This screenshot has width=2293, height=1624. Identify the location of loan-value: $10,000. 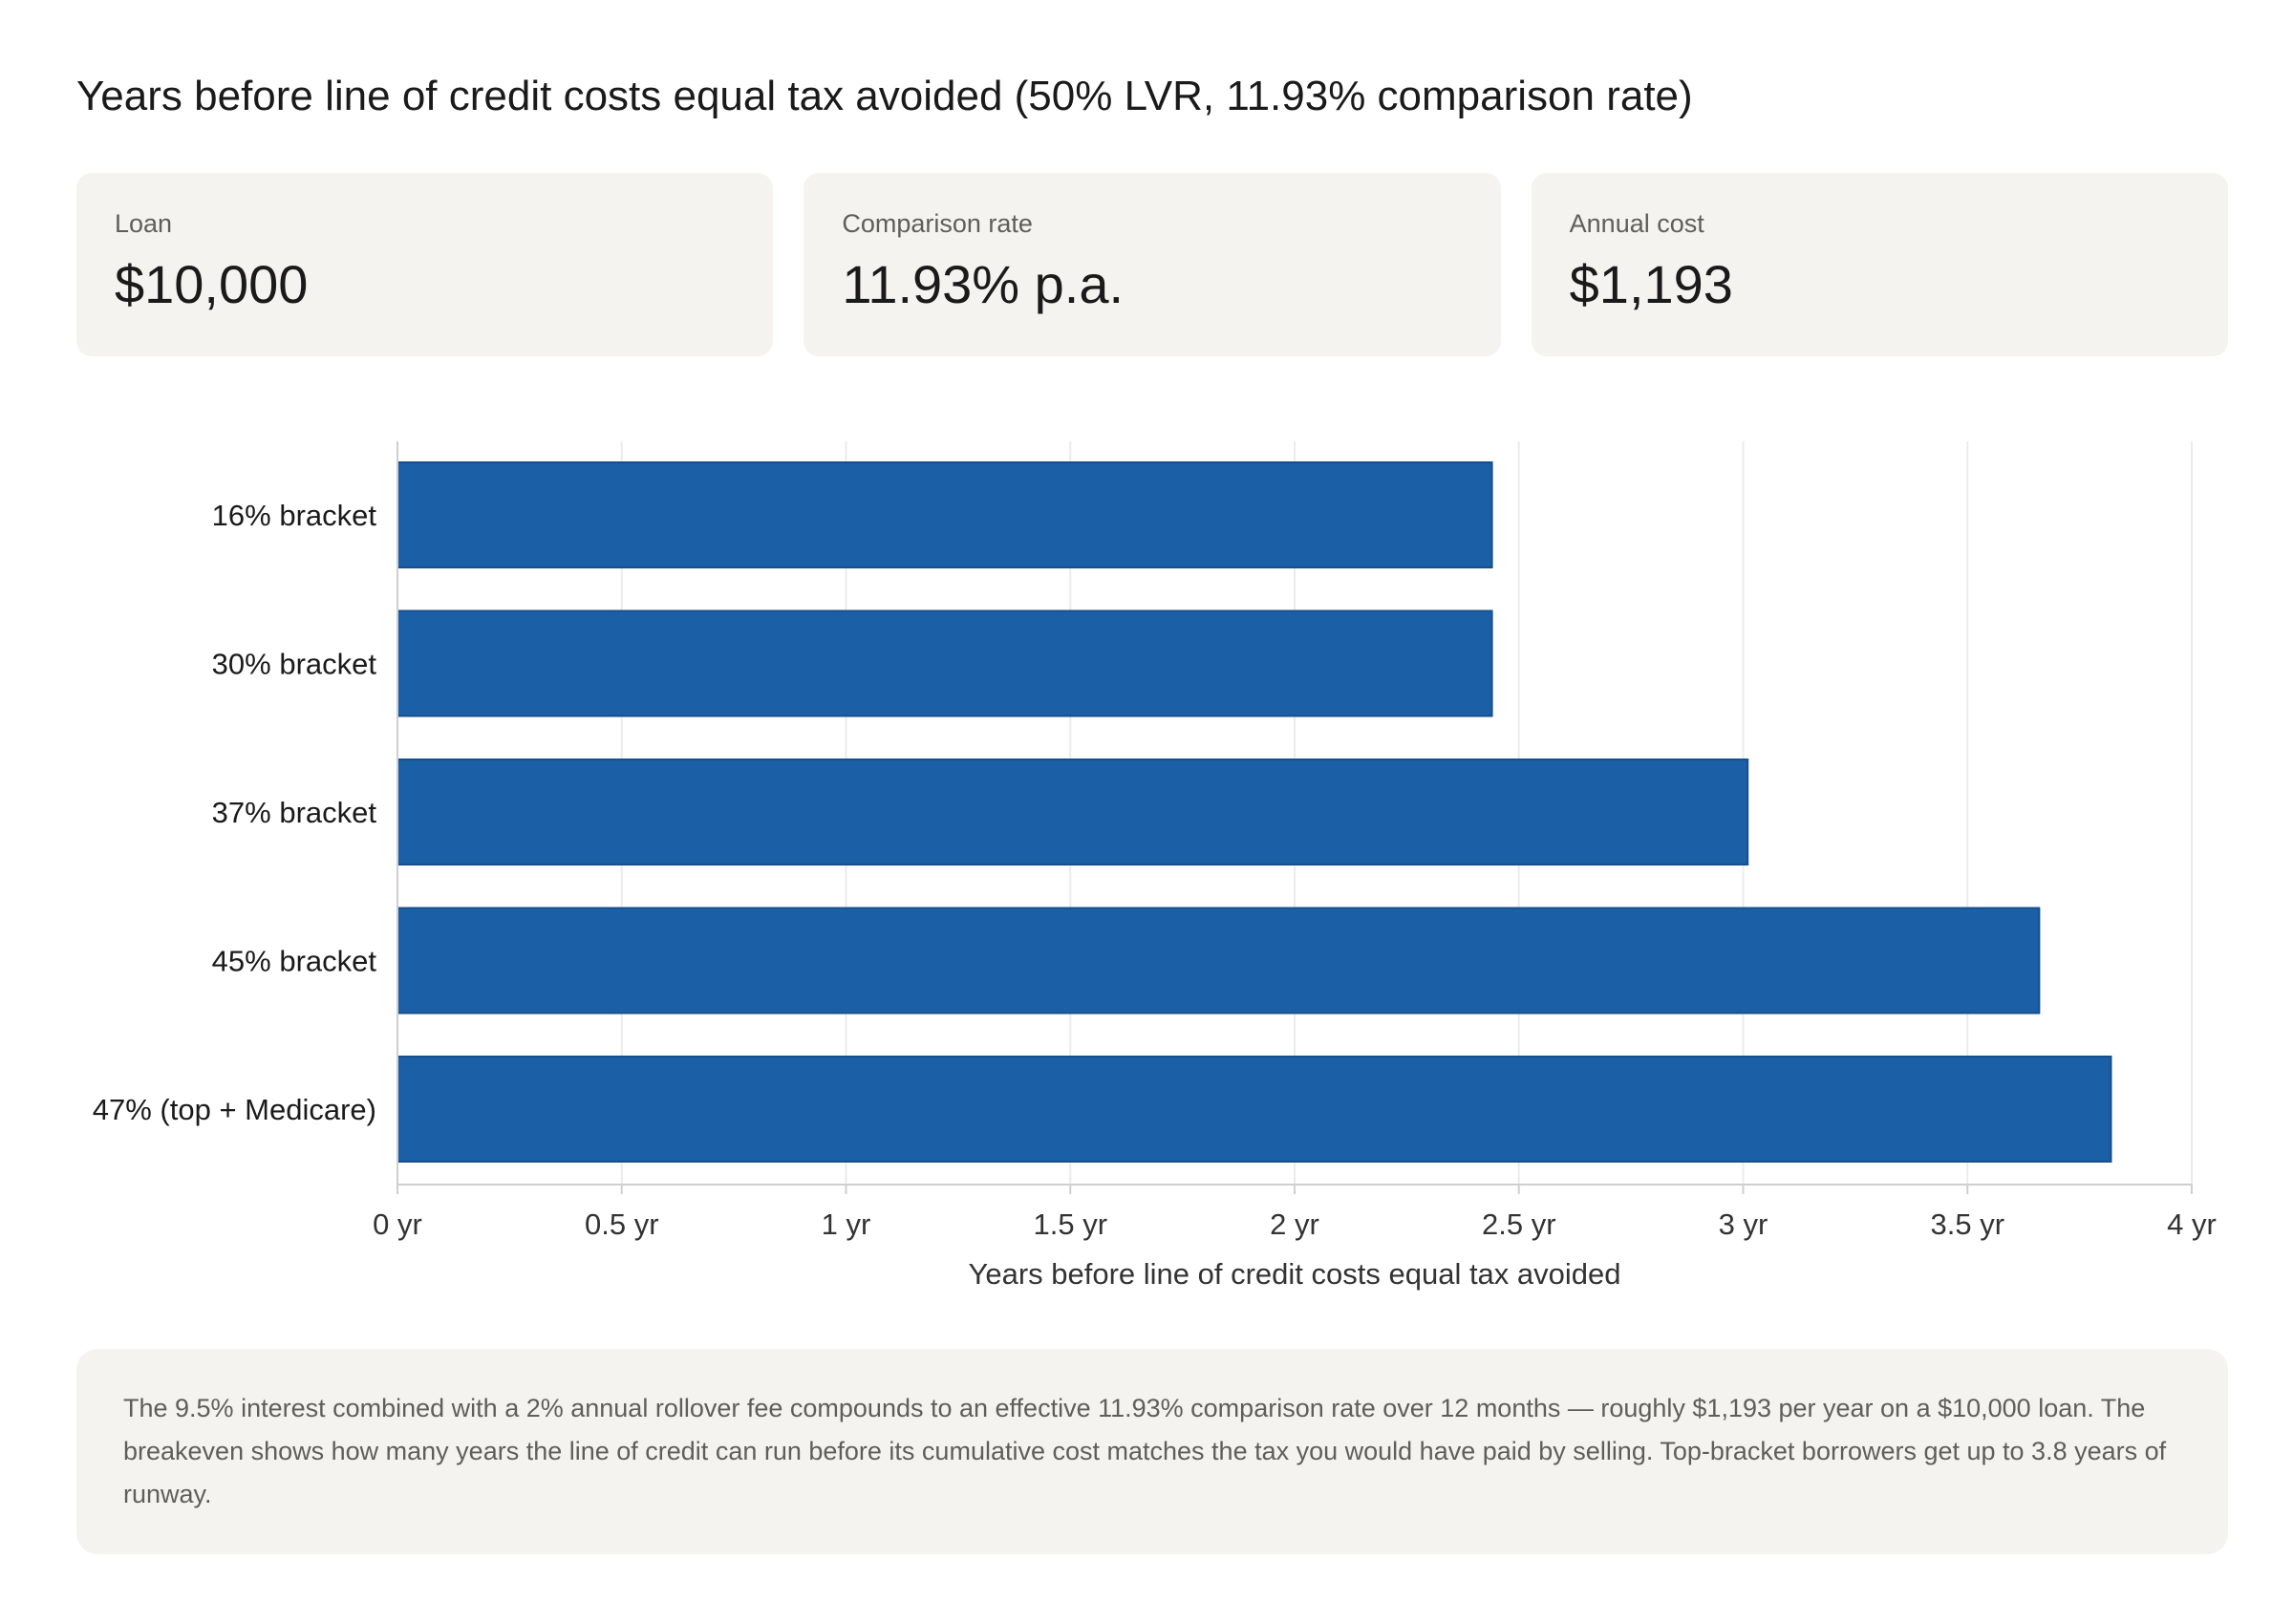
(212, 284).